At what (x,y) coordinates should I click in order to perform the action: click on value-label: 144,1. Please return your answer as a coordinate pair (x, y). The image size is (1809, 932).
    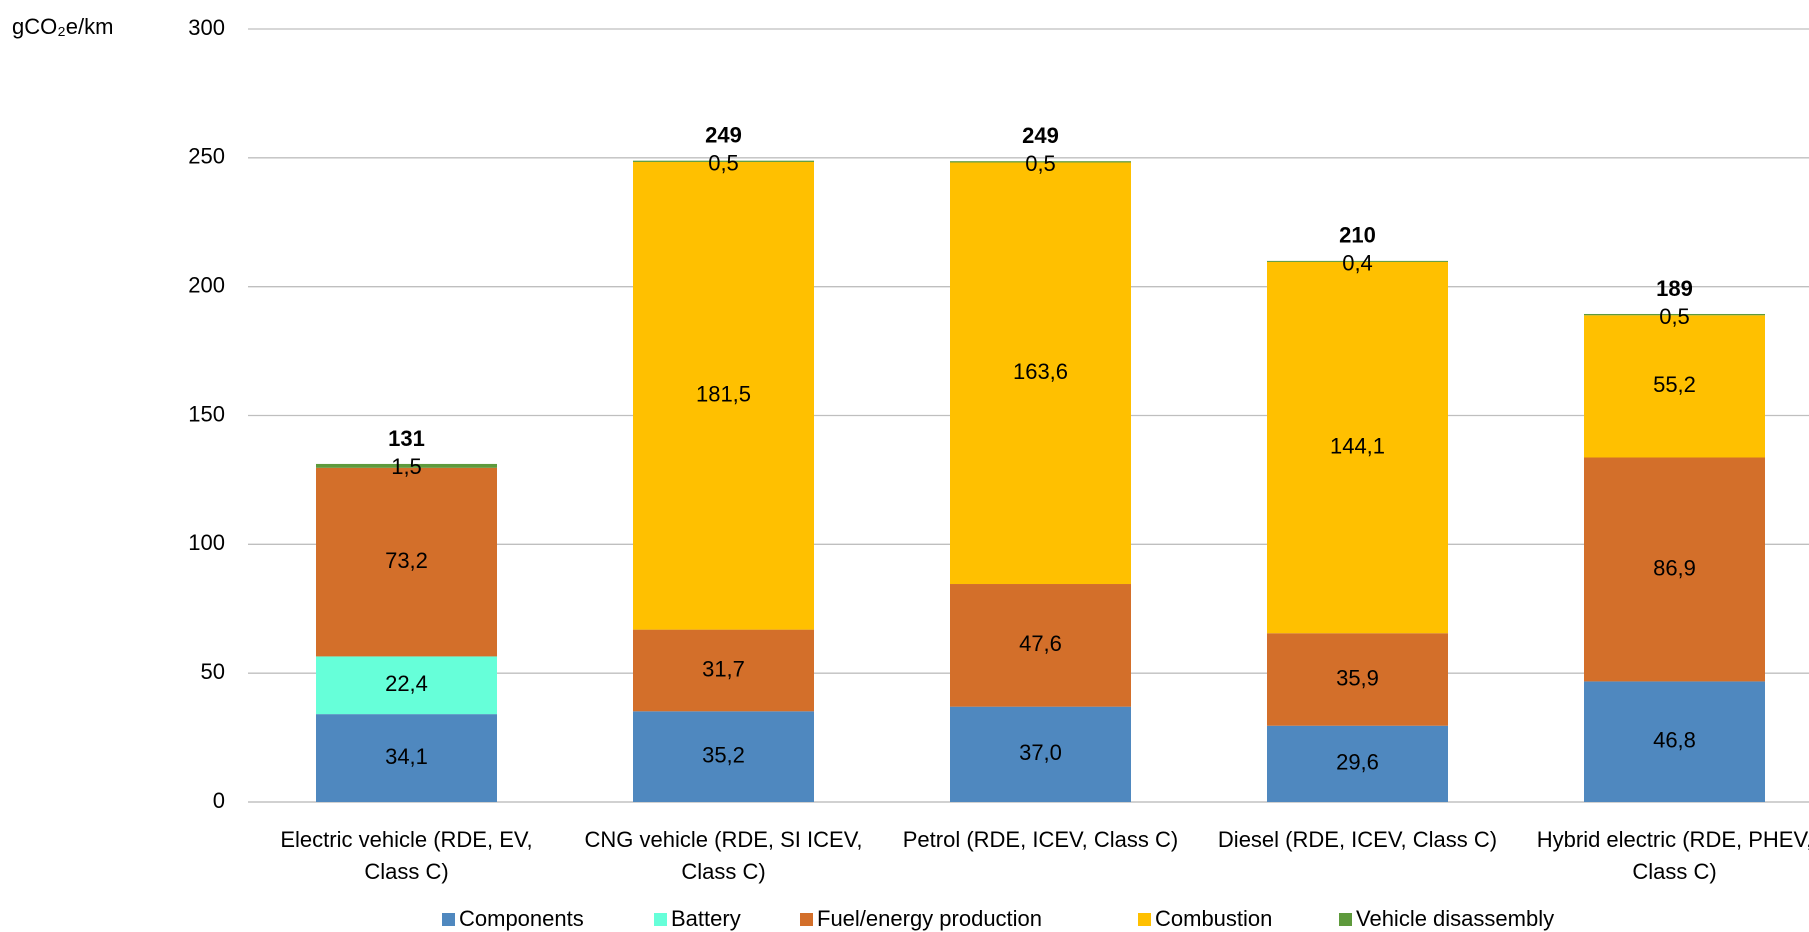
    Looking at the image, I should click on (1357, 445).